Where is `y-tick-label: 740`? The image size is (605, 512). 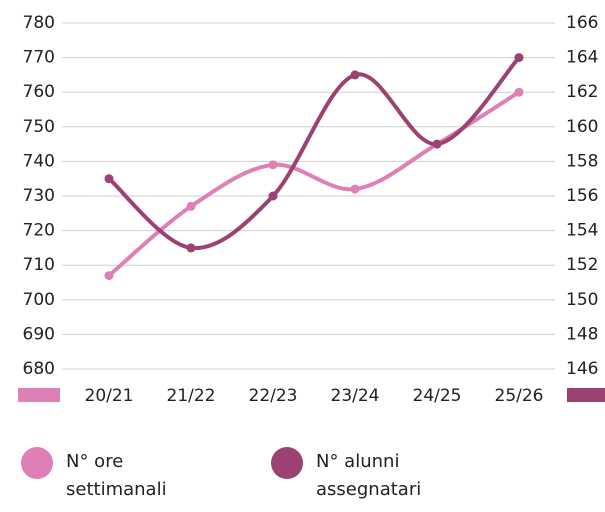
y-tick-label: 740 is located at coordinates (39, 161).